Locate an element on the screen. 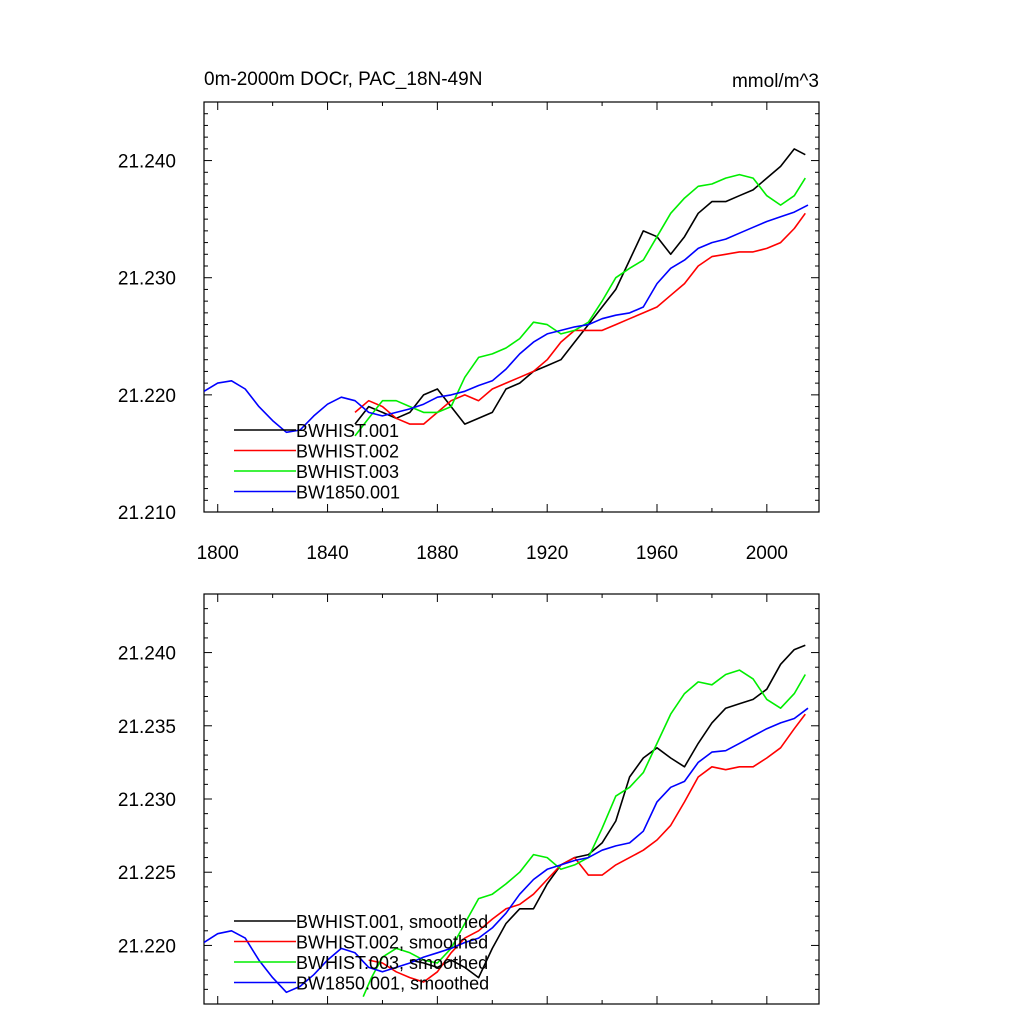 The width and height of the screenshot is (1024, 1024). y-tick-label: 21.225 is located at coordinates (147, 873).